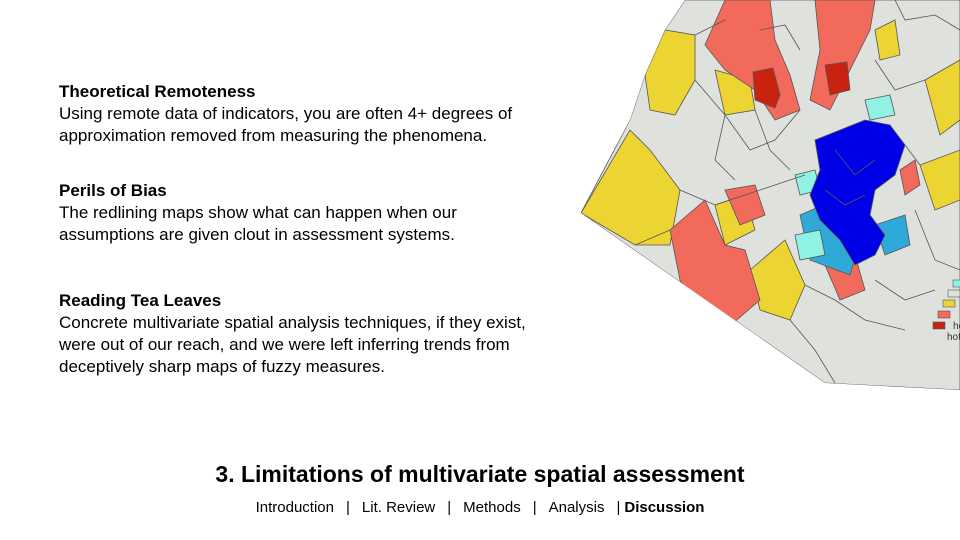 This screenshot has width=960, height=540. Describe the element at coordinates (664, 507) in the screenshot. I see `nav-item-discussion: Discussion` at that location.